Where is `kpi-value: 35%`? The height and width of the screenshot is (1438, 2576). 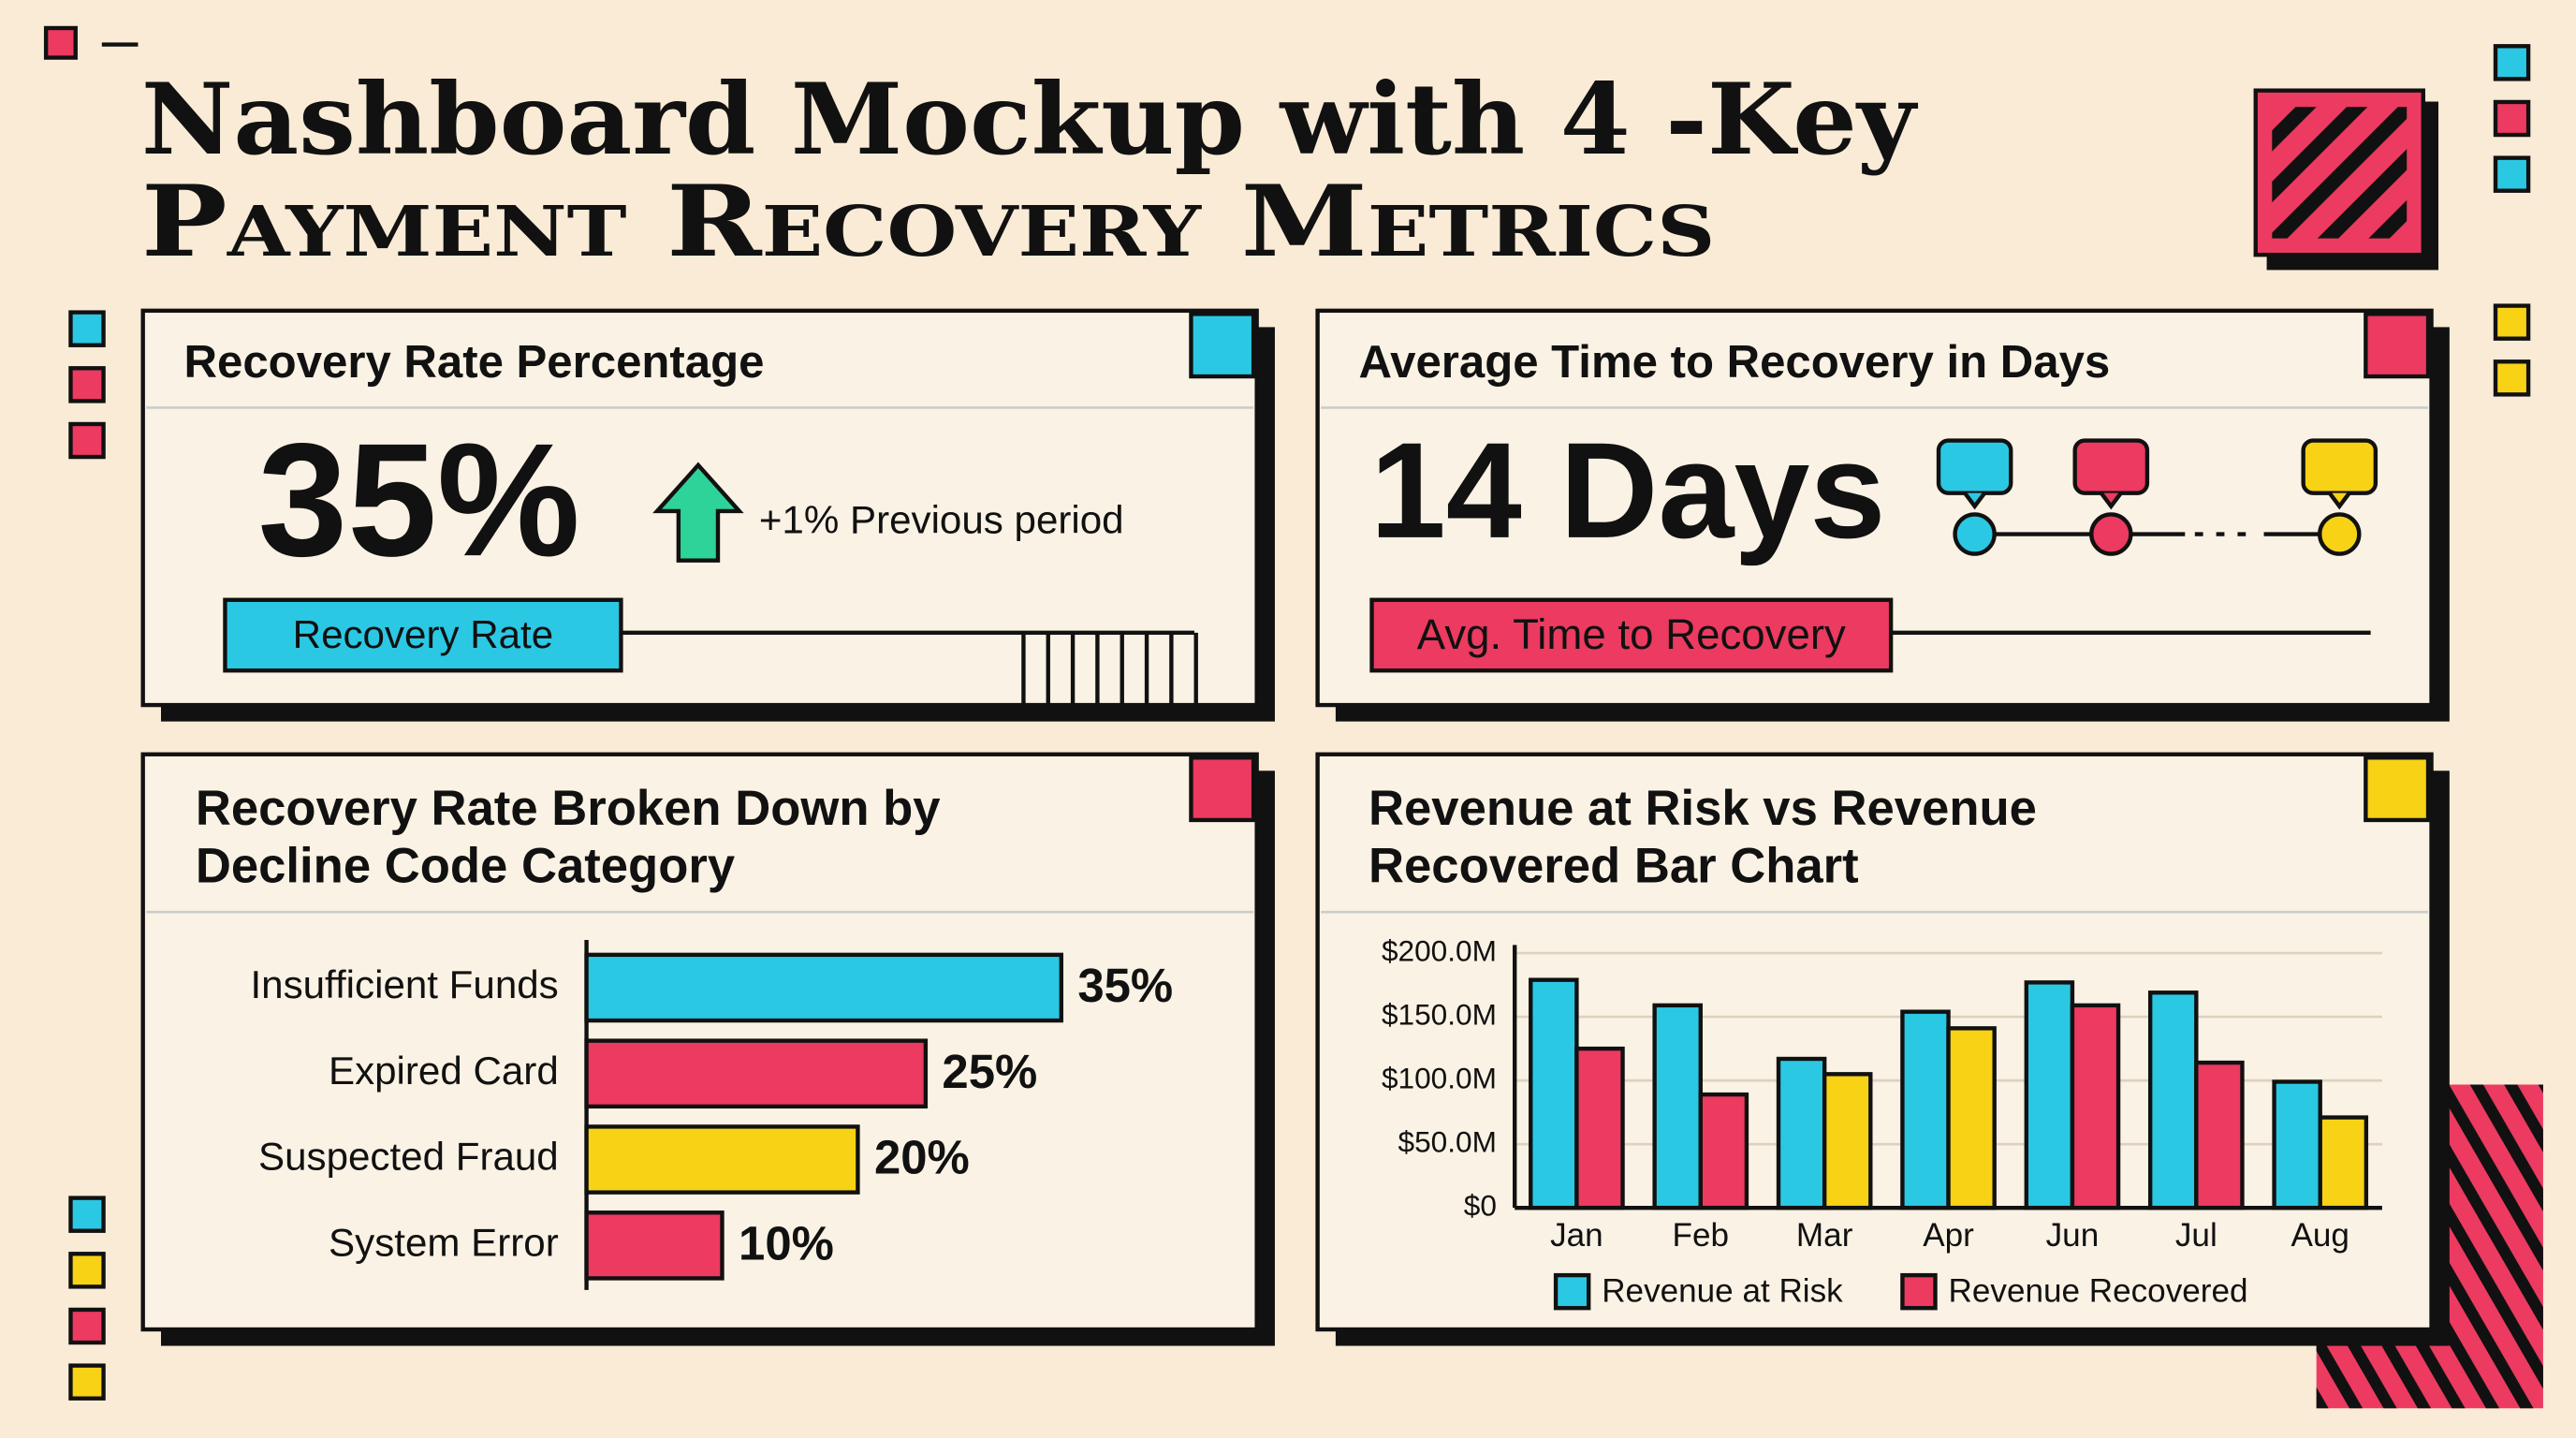 kpi-value: 35% is located at coordinates (419, 500).